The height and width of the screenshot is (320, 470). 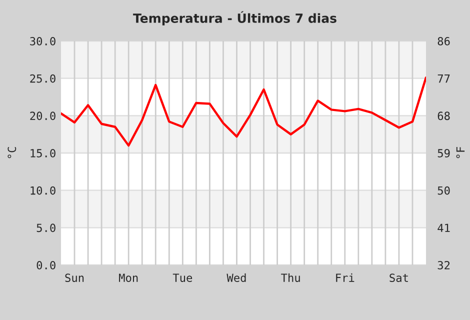 I want to click on chart-title: Temperatura - Últimos 7 dias, so click(x=234, y=18).